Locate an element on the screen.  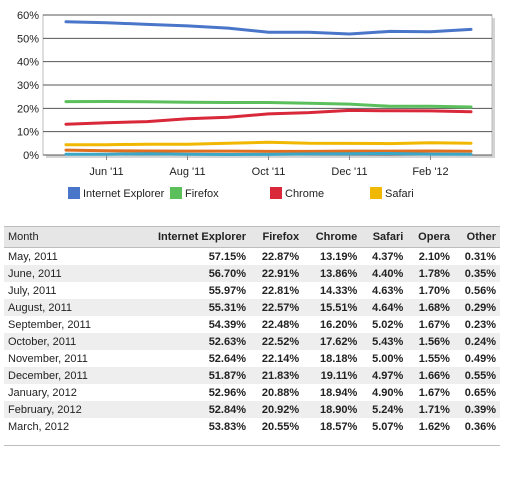
table-cell-value: 5.02% is located at coordinates (388, 324).